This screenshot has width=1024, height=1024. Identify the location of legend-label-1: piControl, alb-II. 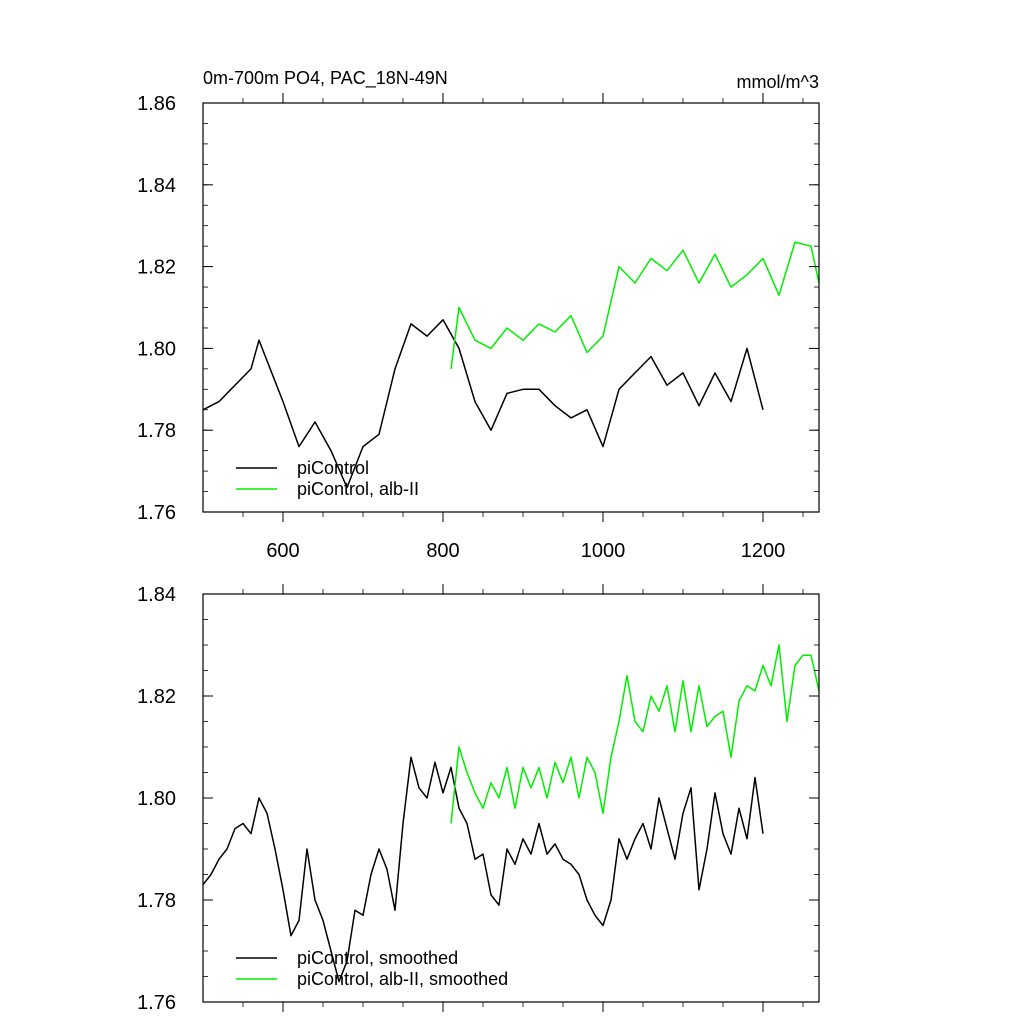
(358, 489).